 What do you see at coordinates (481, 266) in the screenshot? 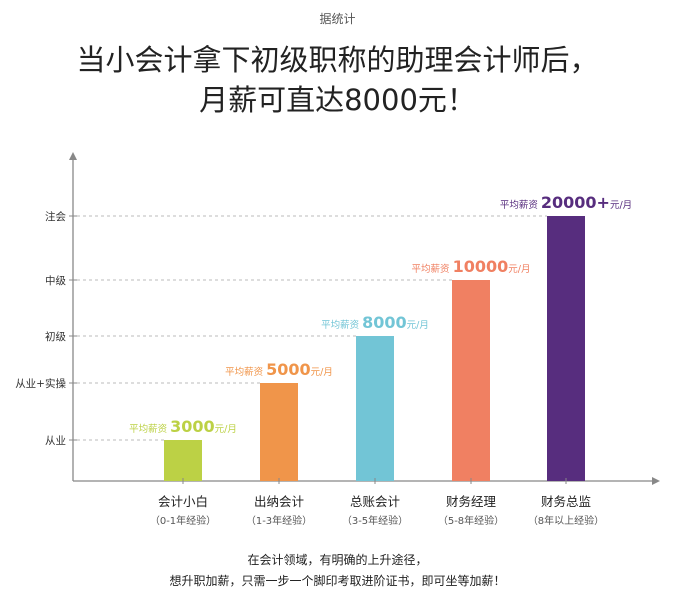
I see `bar-value-number: 10000` at bounding box center [481, 266].